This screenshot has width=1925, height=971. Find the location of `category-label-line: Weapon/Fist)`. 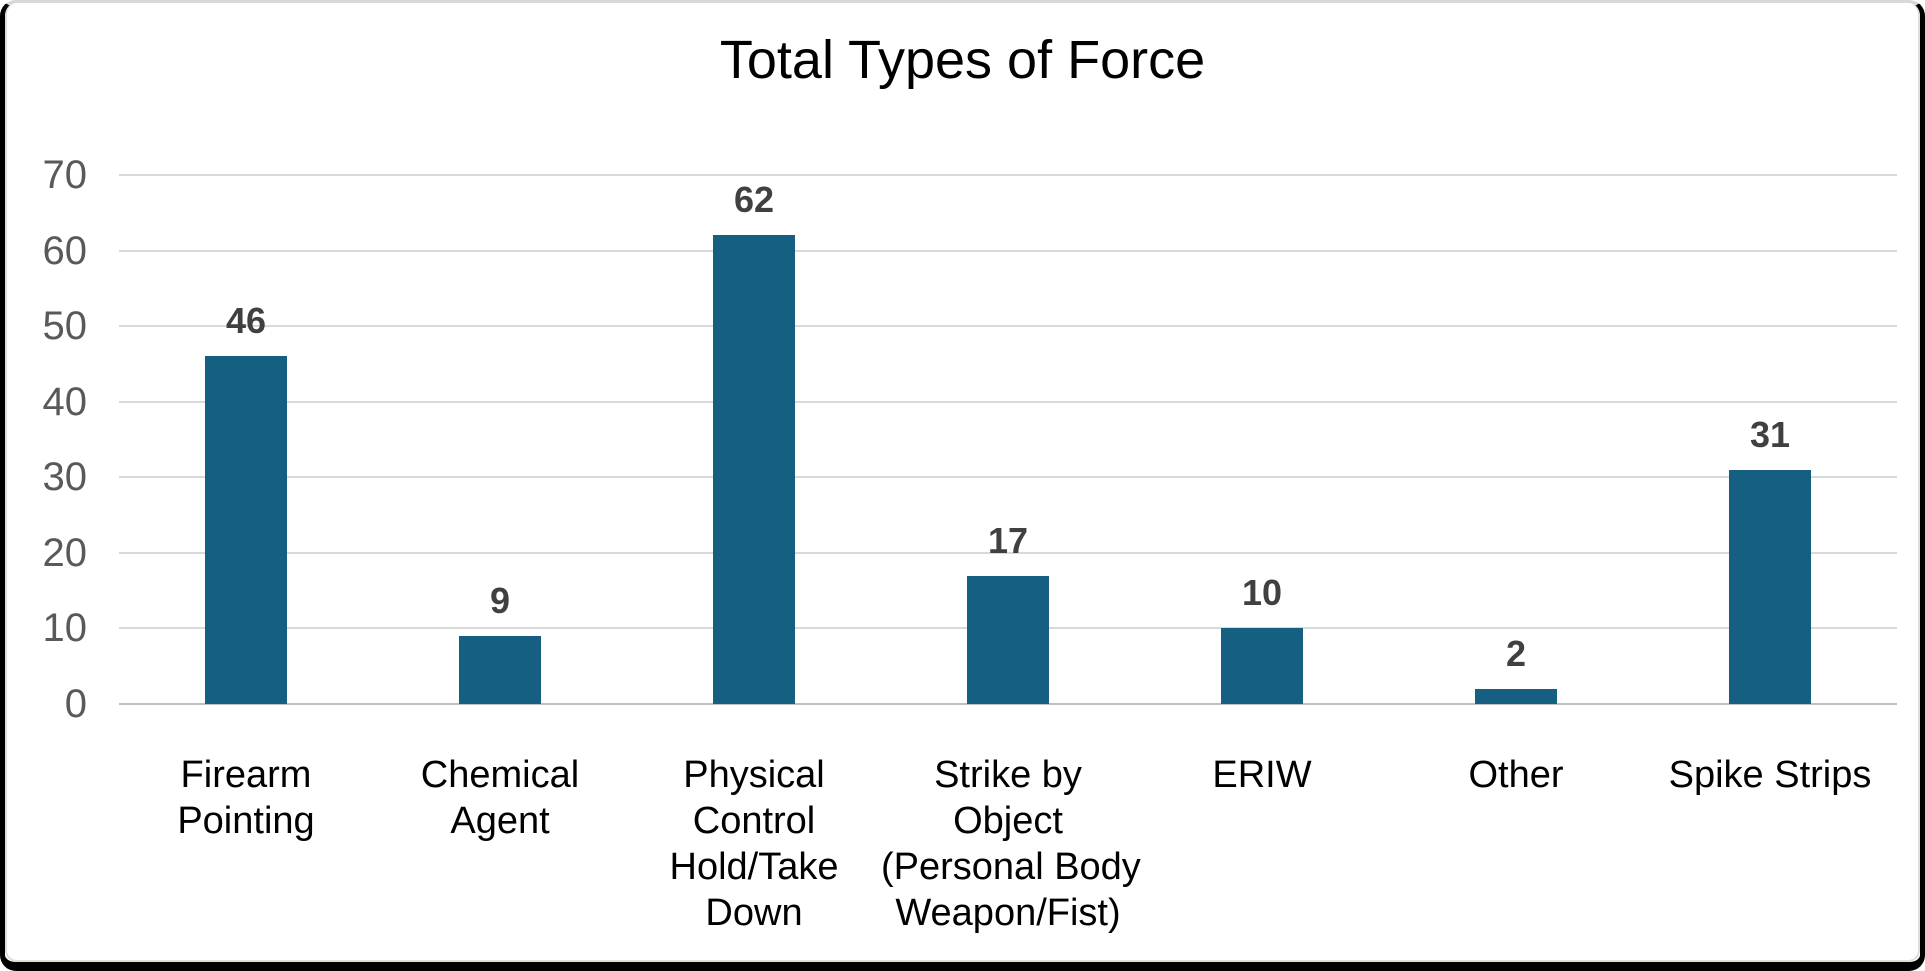

category-label-line: Weapon/Fist) is located at coordinates (1008, 913).